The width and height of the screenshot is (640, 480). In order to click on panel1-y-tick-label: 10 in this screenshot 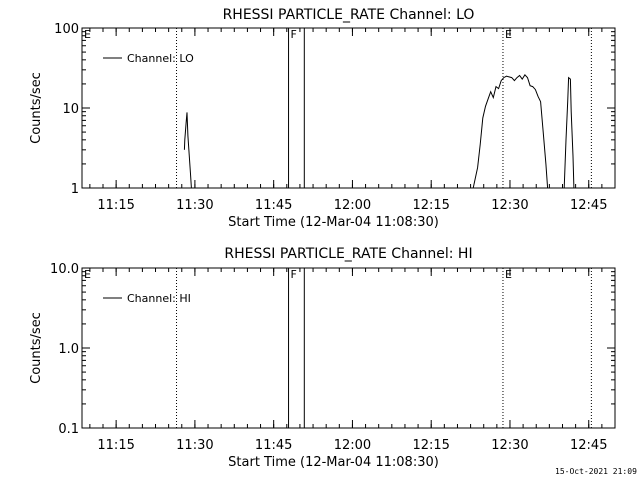, I will do `click(70, 109)`.